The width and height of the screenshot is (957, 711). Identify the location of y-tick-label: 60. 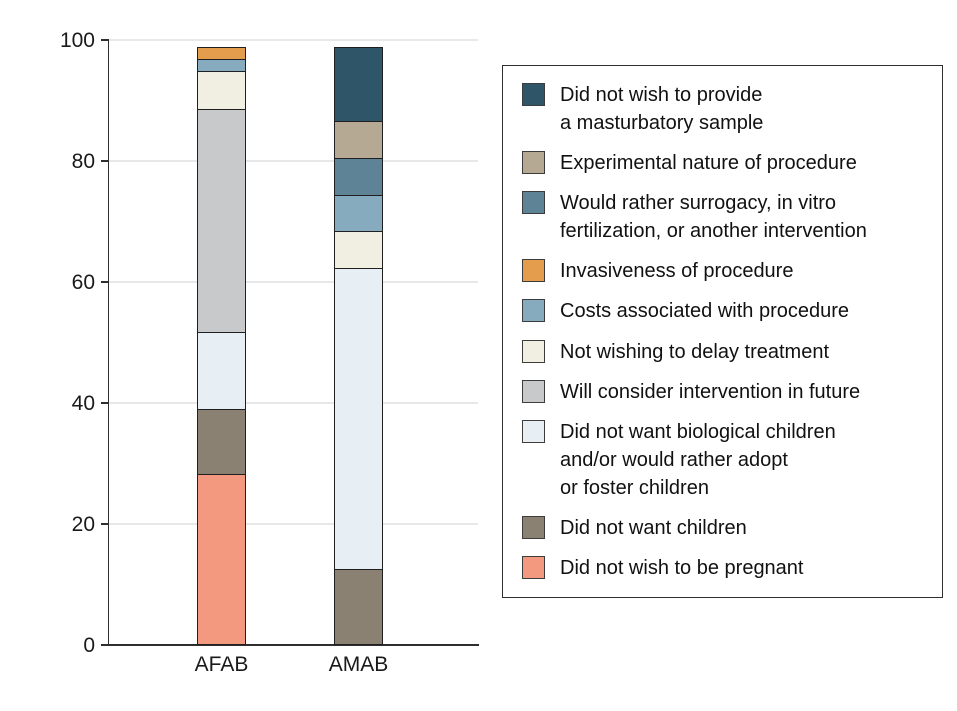
(83, 282).